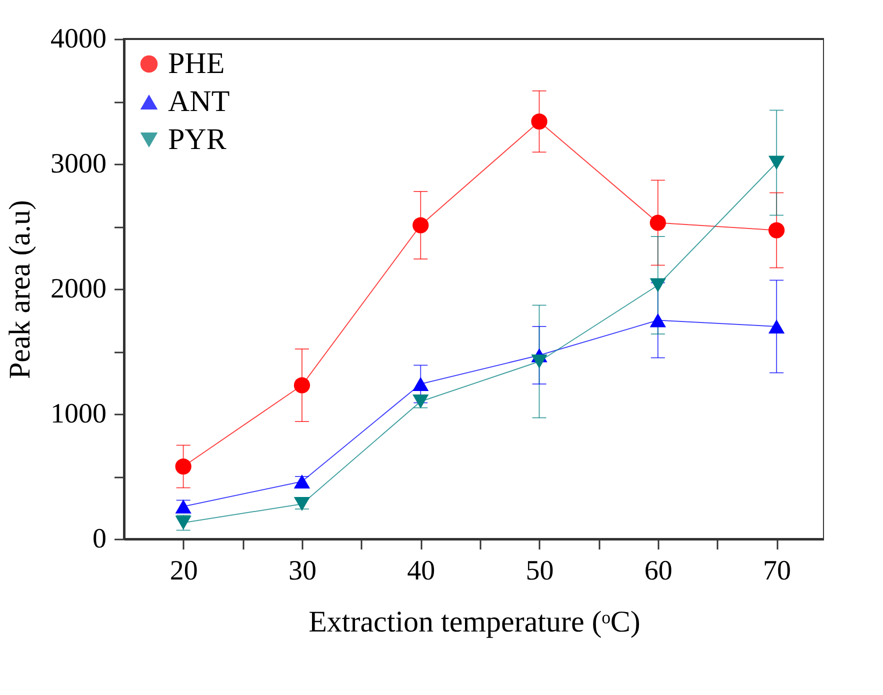  What do you see at coordinates (540, 571) in the screenshot?
I see `x-tick-label: 50` at bounding box center [540, 571].